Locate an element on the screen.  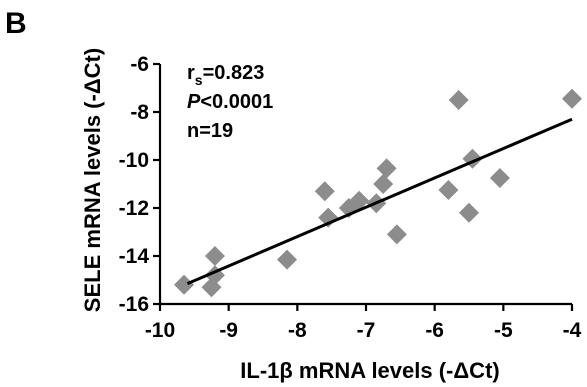
stat-rs-subscript: s is located at coordinates (199, 80).